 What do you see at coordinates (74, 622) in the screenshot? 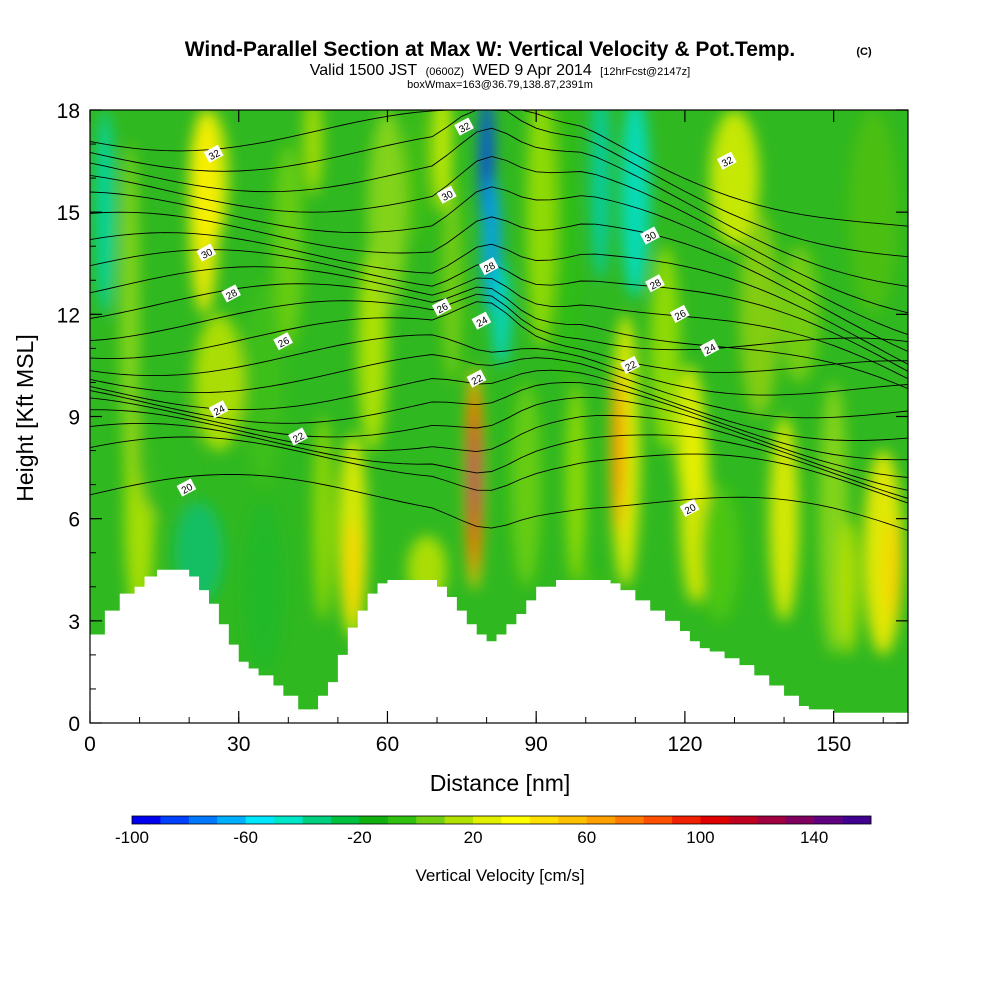
I see `y-tick-label: 3` at bounding box center [74, 622].